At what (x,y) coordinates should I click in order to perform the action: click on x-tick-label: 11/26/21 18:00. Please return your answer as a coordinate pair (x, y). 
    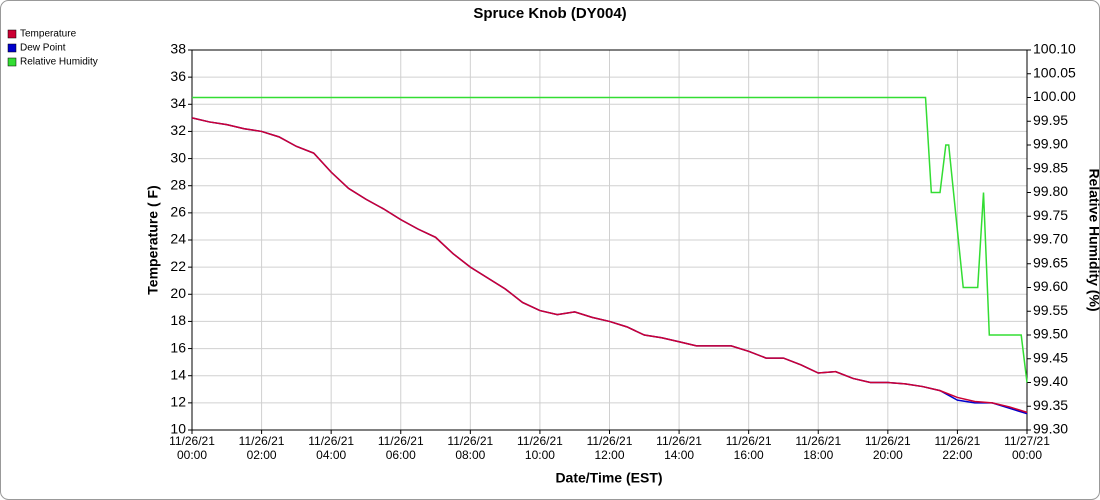
    Looking at the image, I should click on (818, 448).